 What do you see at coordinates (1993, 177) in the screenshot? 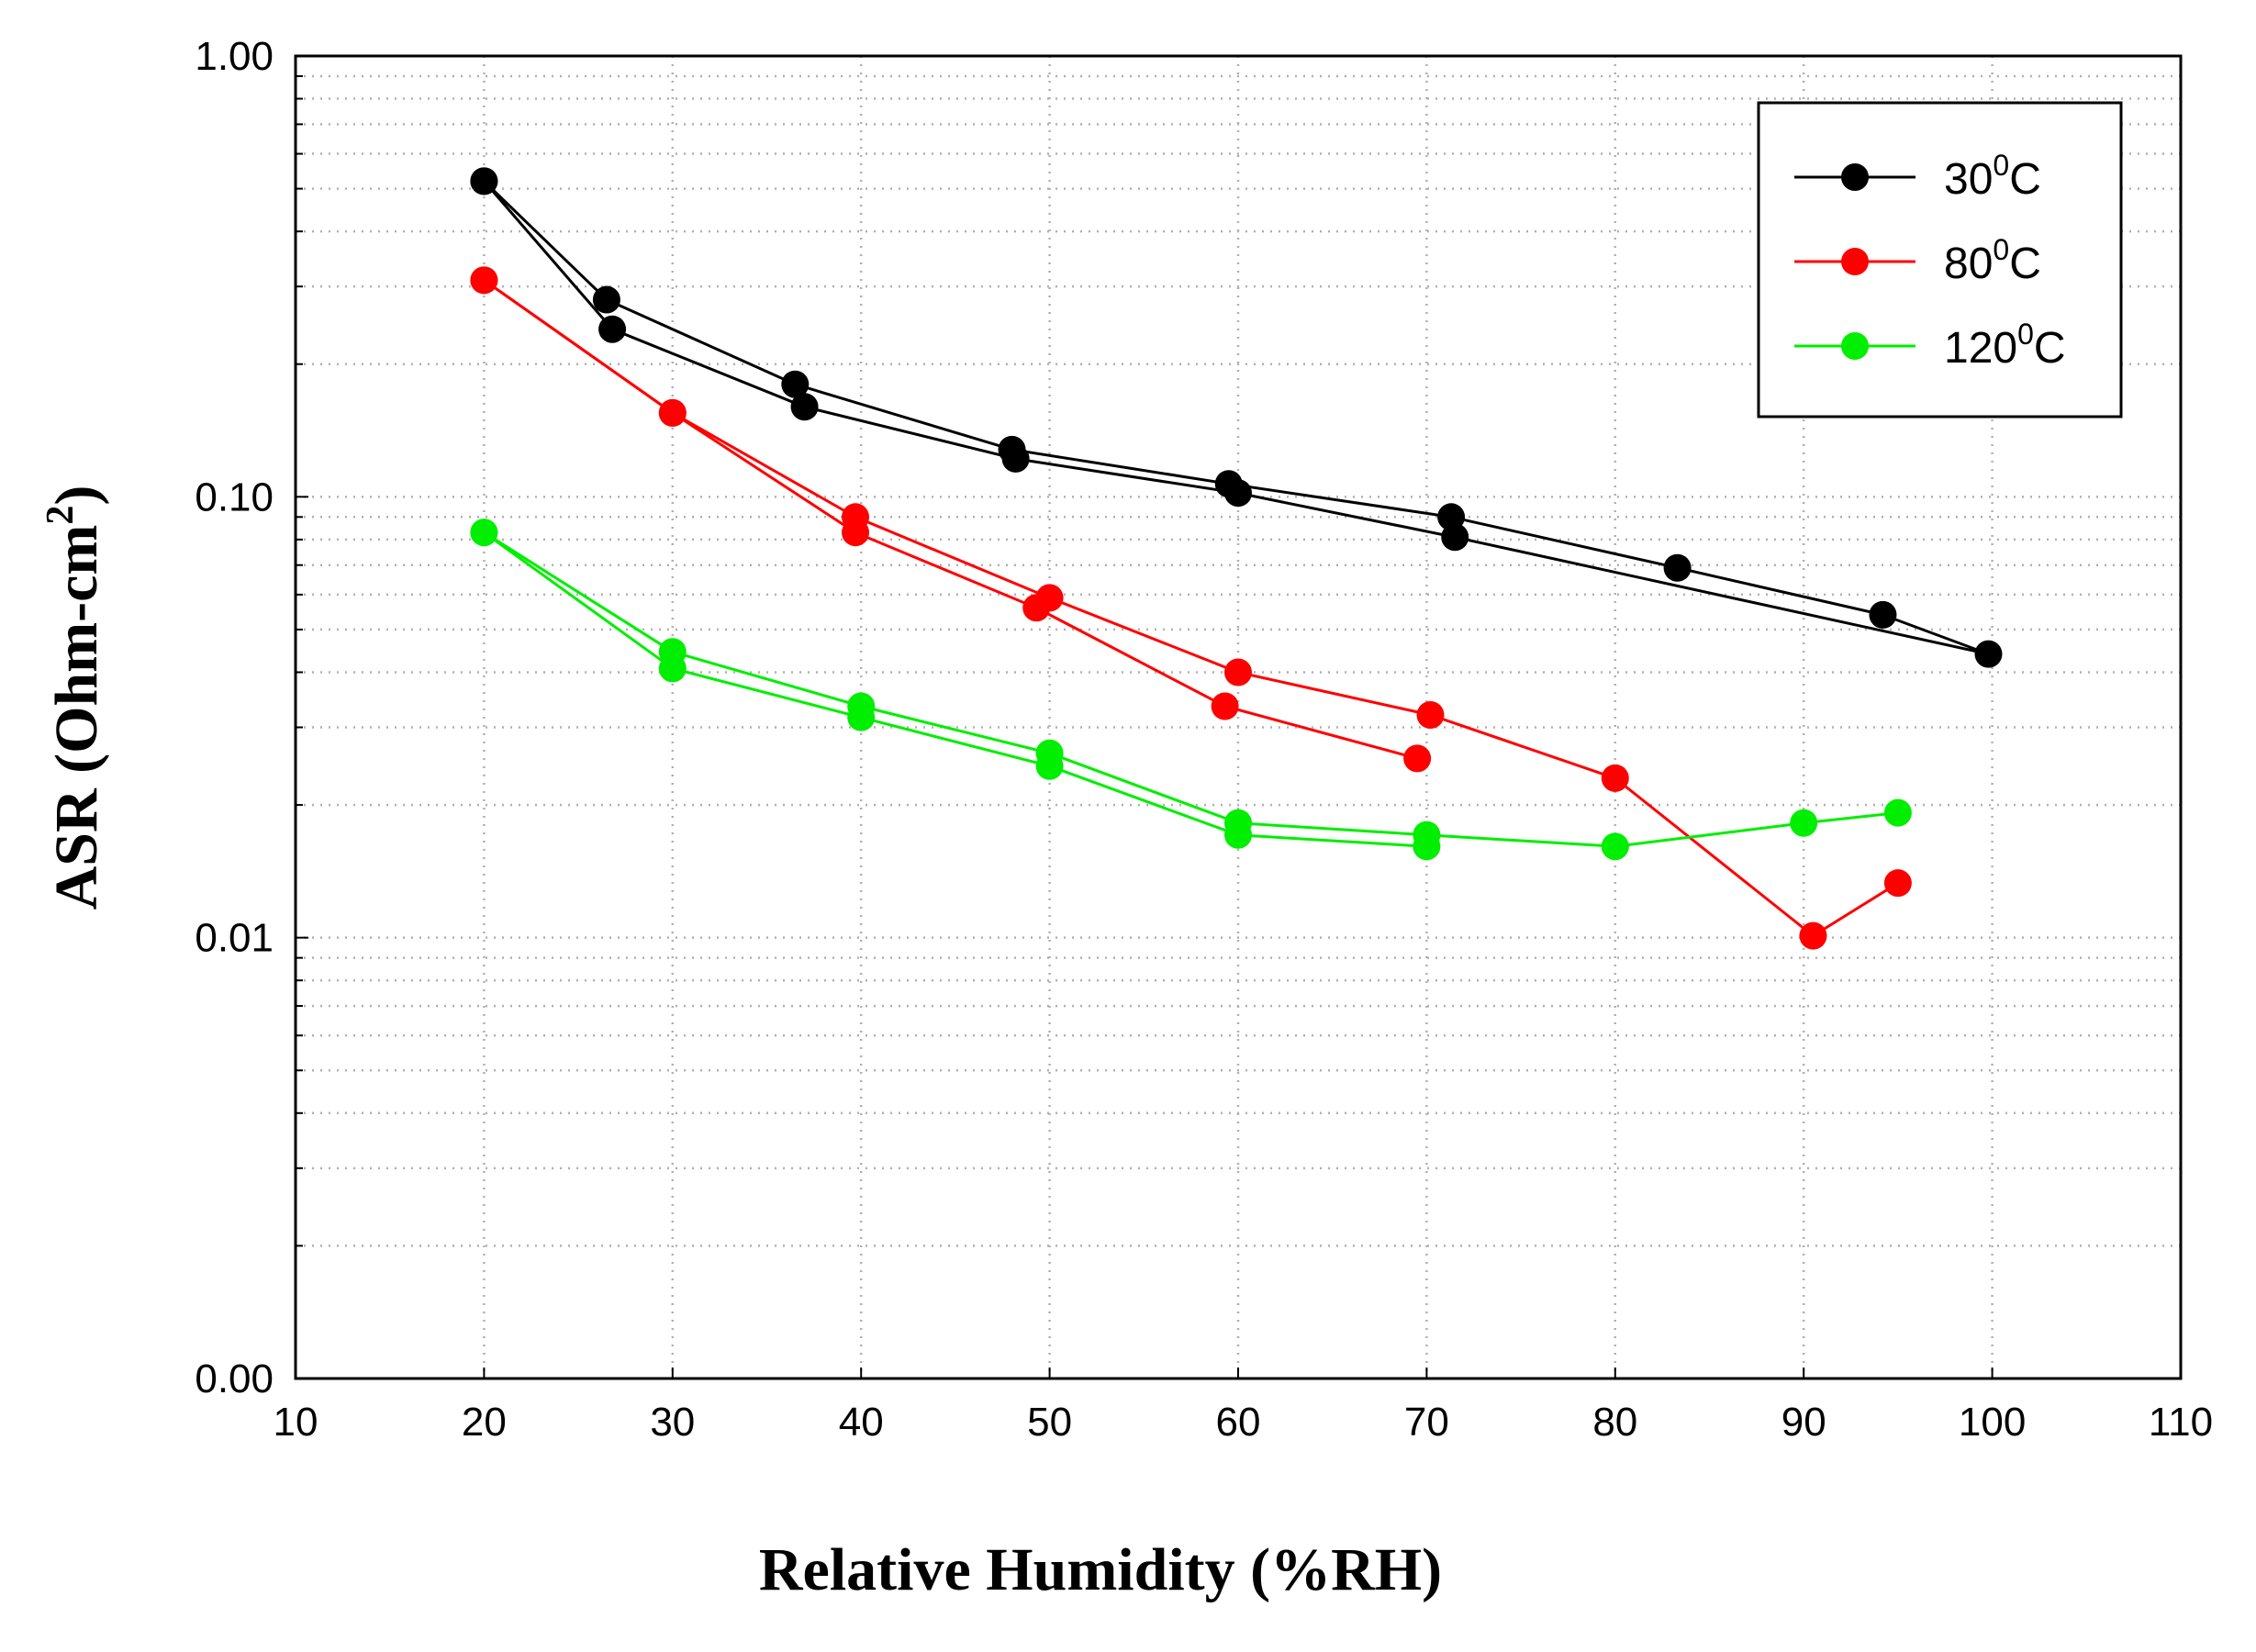
I see `legend-label: 300C` at bounding box center [1993, 177].